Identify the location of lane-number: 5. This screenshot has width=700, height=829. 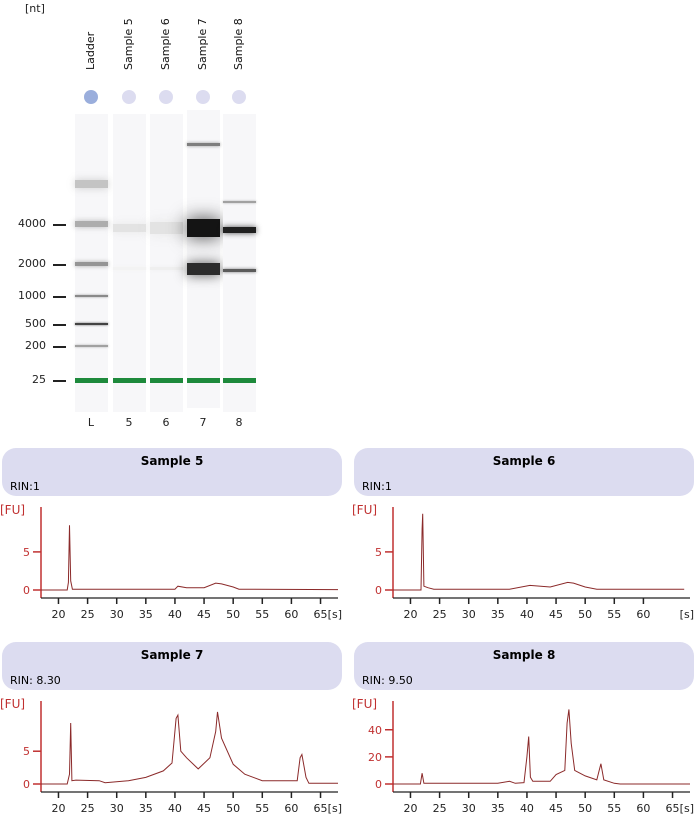
(129, 422).